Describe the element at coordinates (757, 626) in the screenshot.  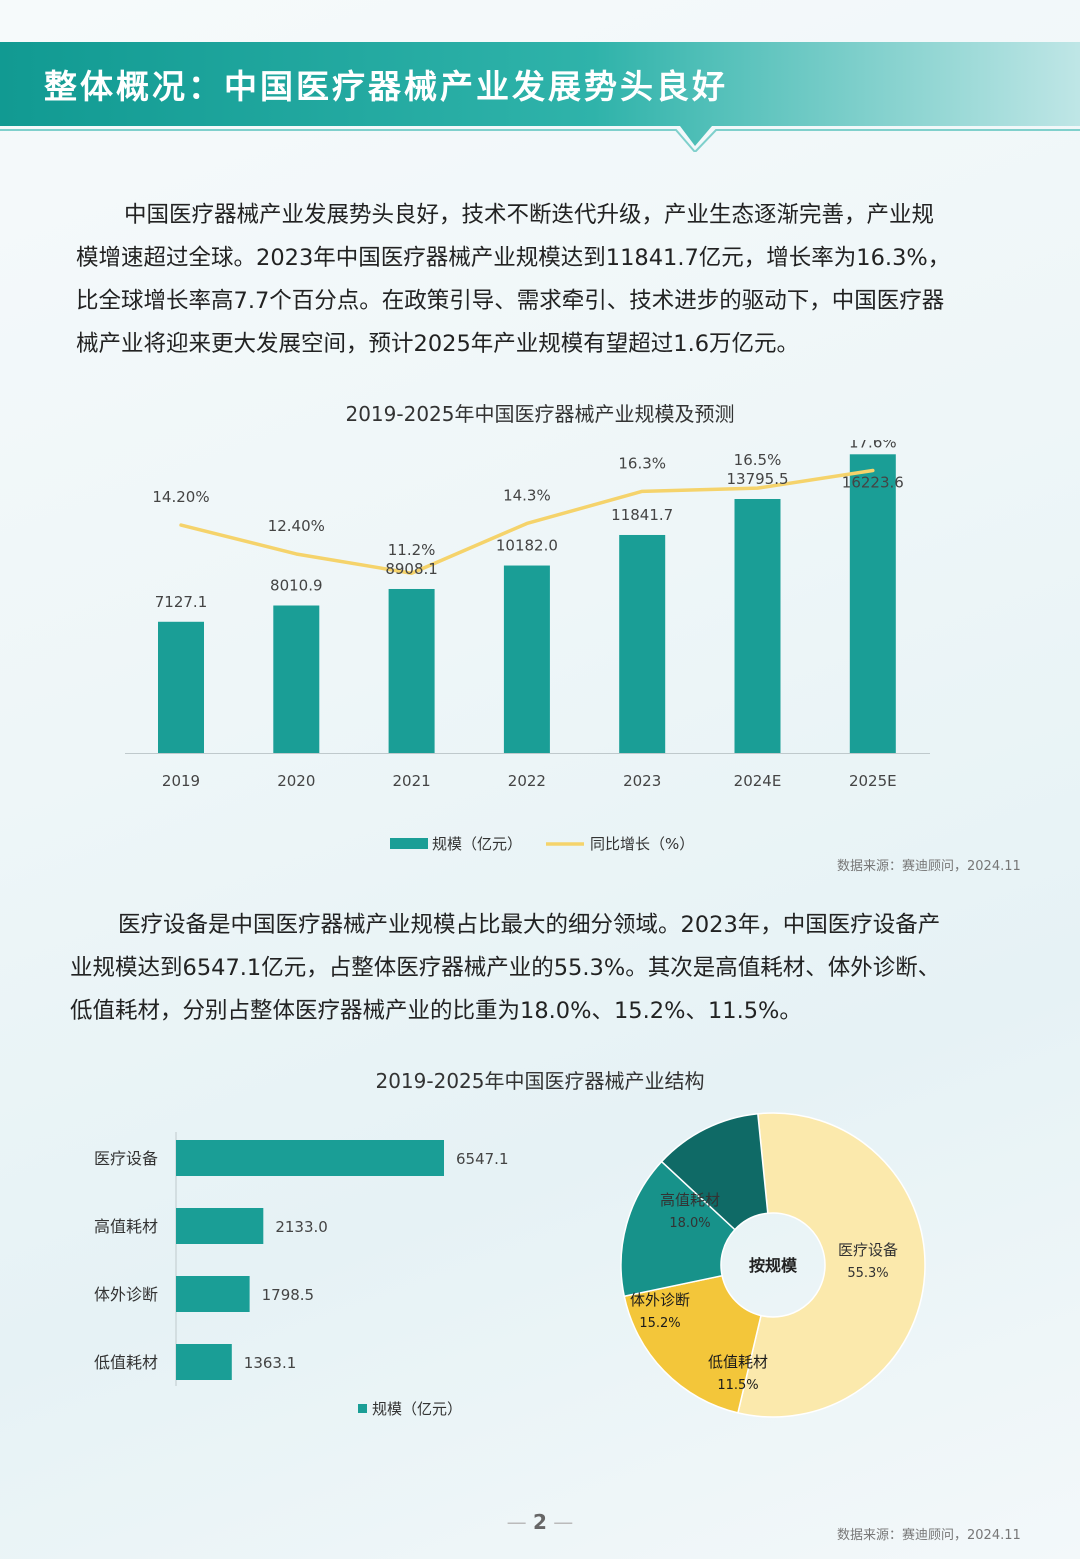
I see `bar-2024E` at that location.